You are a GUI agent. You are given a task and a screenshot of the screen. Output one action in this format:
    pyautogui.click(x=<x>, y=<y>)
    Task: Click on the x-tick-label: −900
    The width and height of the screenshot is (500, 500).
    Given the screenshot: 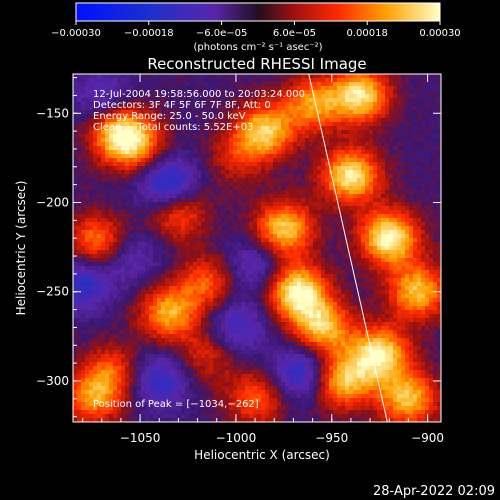 What is the action you would take?
    pyautogui.click(x=427, y=438)
    